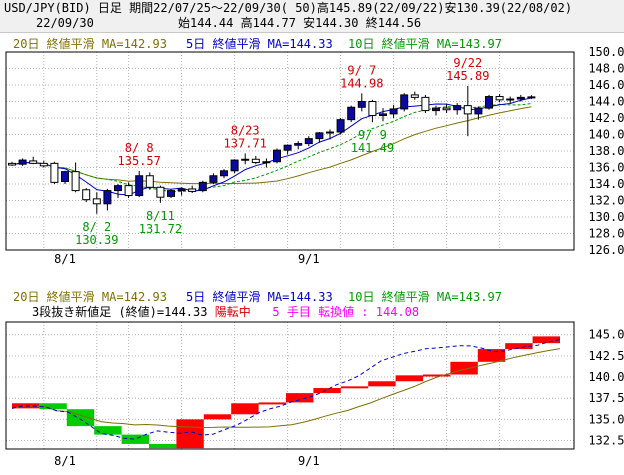  Describe the element at coordinates (259, 297) in the screenshot. I see `legend-ma5-lower: 5日 終値平滑 MA=144.33` at that location.